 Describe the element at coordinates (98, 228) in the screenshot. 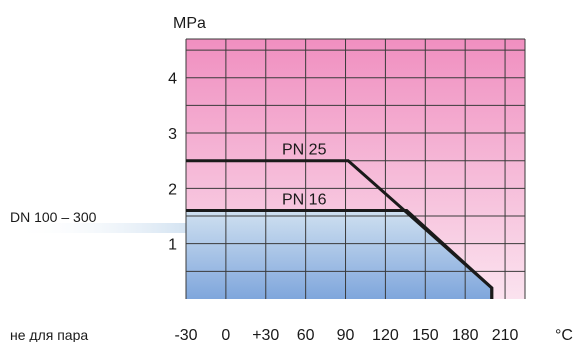

I see `dn-fade-band` at that location.